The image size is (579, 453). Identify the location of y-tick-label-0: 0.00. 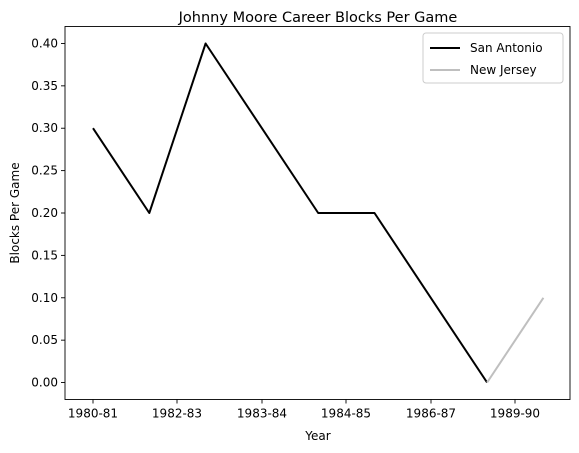
(44, 383).